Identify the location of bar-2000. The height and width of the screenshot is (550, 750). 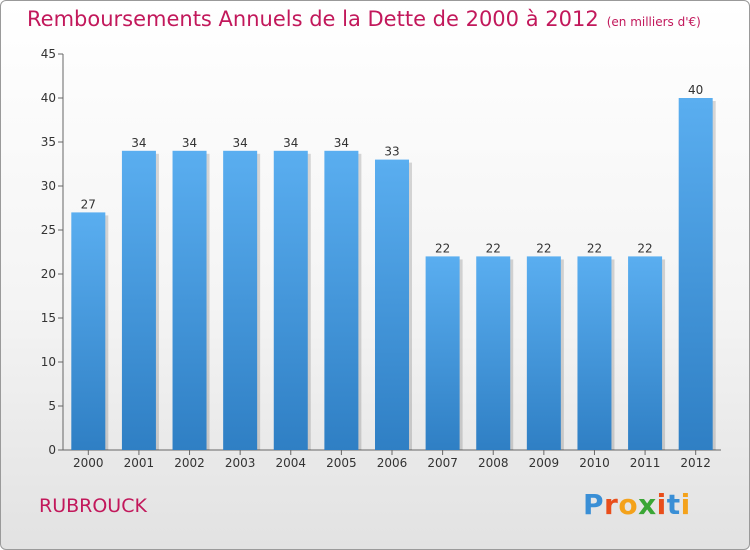
(88, 331).